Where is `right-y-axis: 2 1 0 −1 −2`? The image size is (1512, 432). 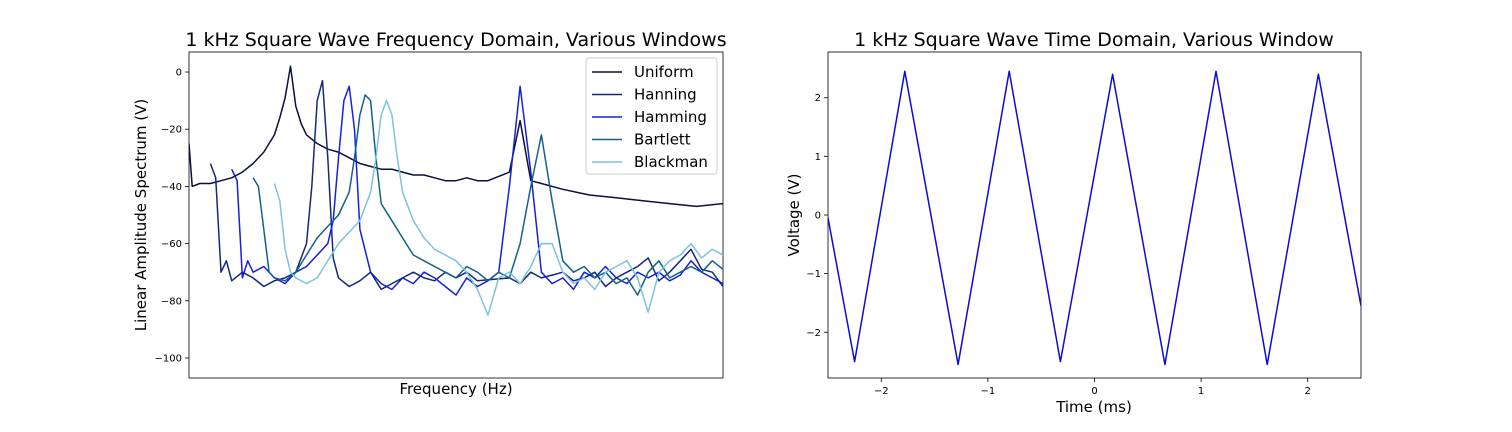 right-y-axis: 2 1 0 −1 −2 is located at coordinates (817, 216).